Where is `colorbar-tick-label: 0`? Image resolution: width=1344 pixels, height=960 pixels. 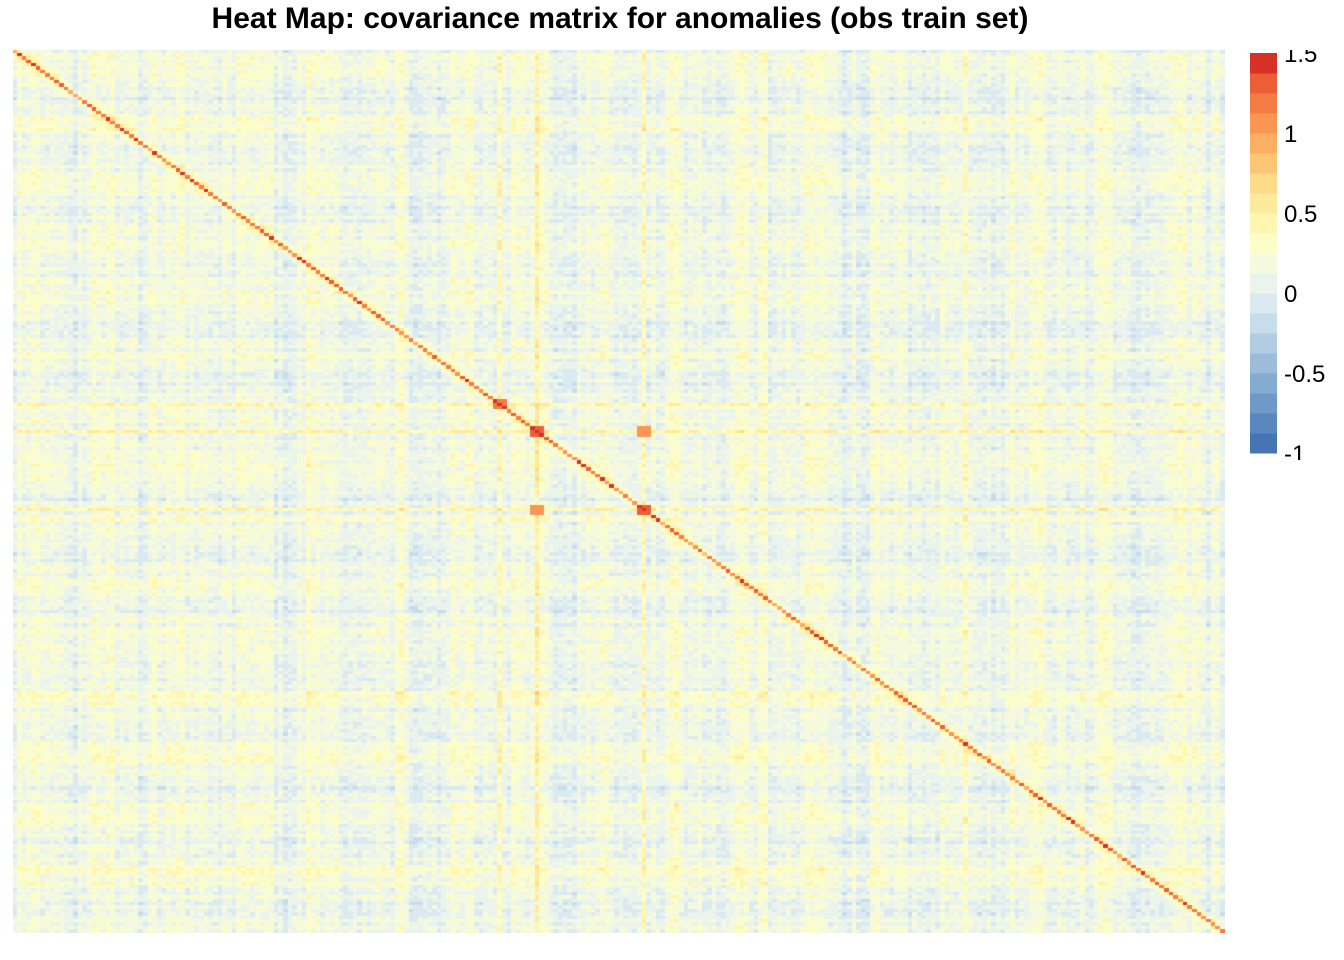 colorbar-tick-label: 0 is located at coordinates (1290, 294).